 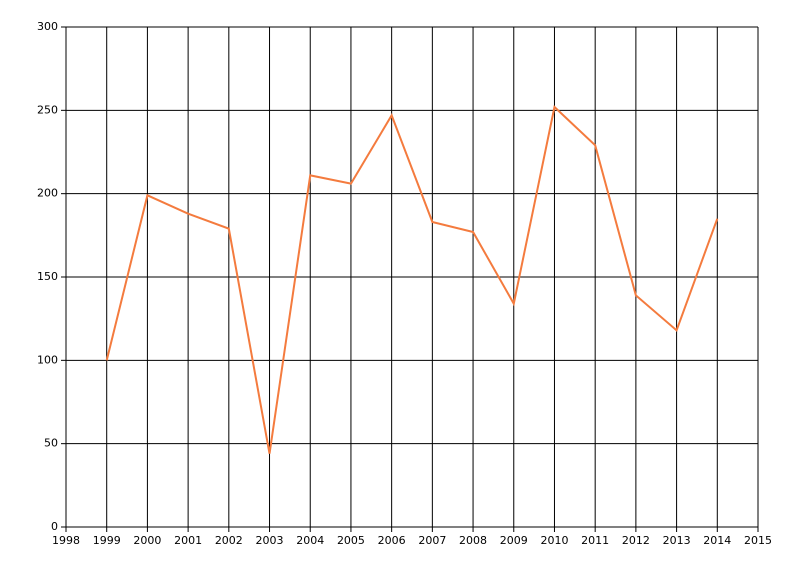 What do you see at coordinates (432, 540) in the screenshot?
I see `x-tick-label: 2007` at bounding box center [432, 540].